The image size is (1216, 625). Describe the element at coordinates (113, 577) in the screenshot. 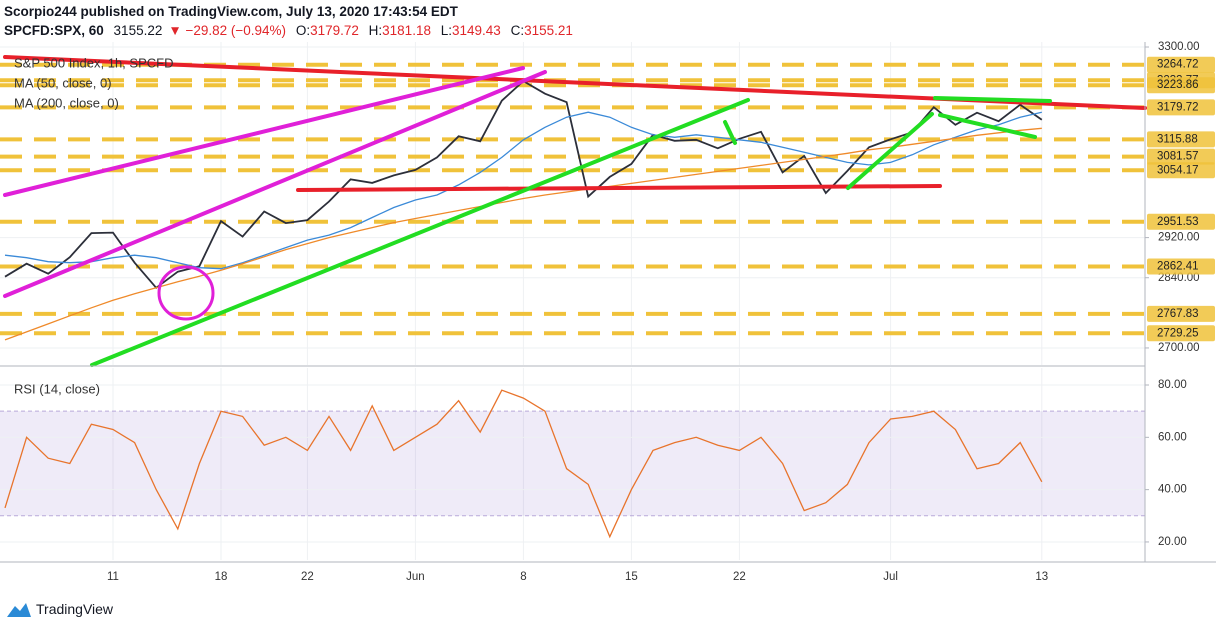

I see `x-tick-label: 11` at that location.